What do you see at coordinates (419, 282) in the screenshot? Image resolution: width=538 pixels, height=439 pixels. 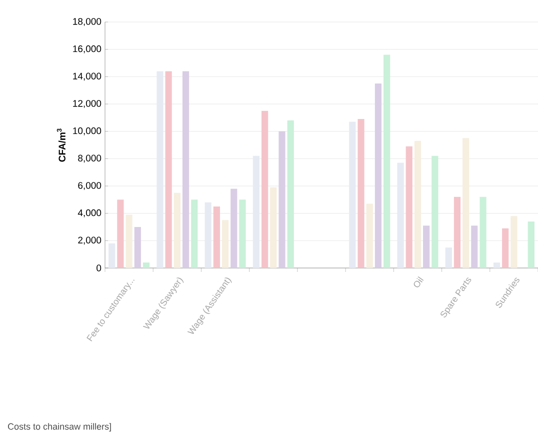 I see `x-tick-label: Oil` at bounding box center [419, 282].